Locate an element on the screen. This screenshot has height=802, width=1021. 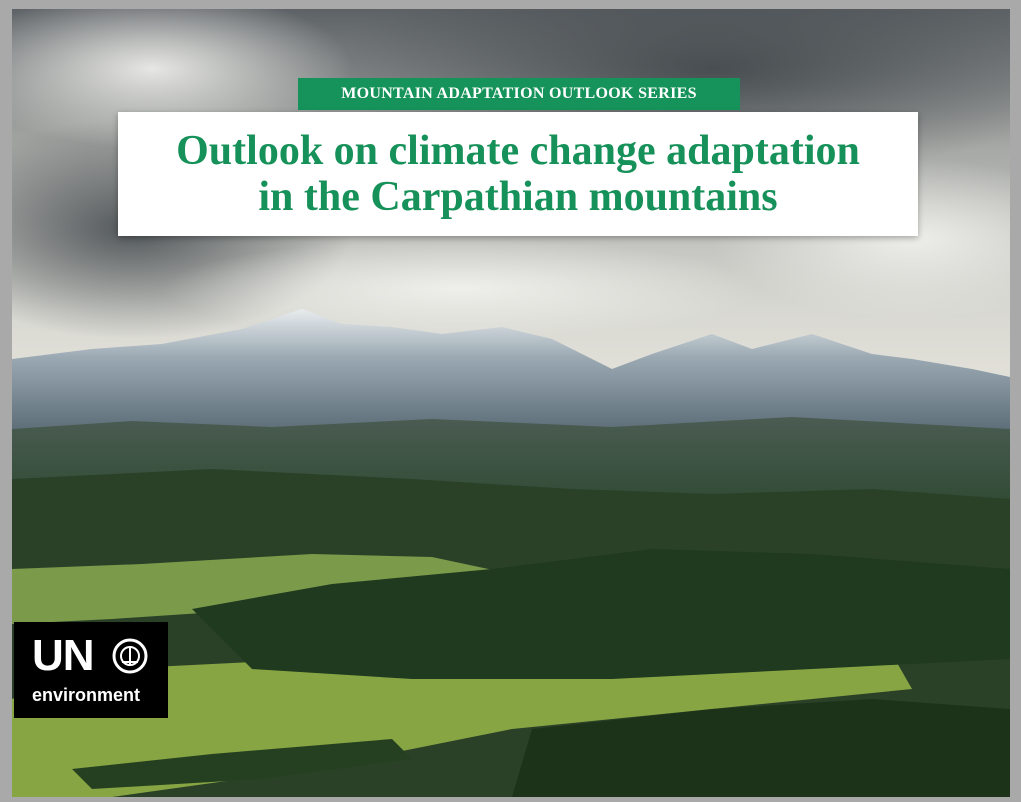
series-label: MOUNTAIN ADAPTATION OUTLOOK SERIES is located at coordinates (519, 94).